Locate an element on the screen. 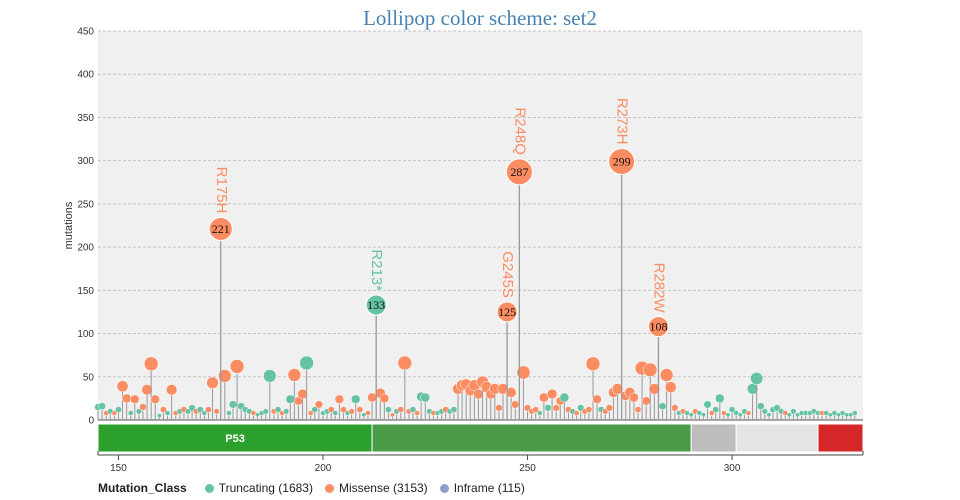 The image size is (960, 500). legend-label-inframe: Inframe (115) is located at coordinates (489, 488).